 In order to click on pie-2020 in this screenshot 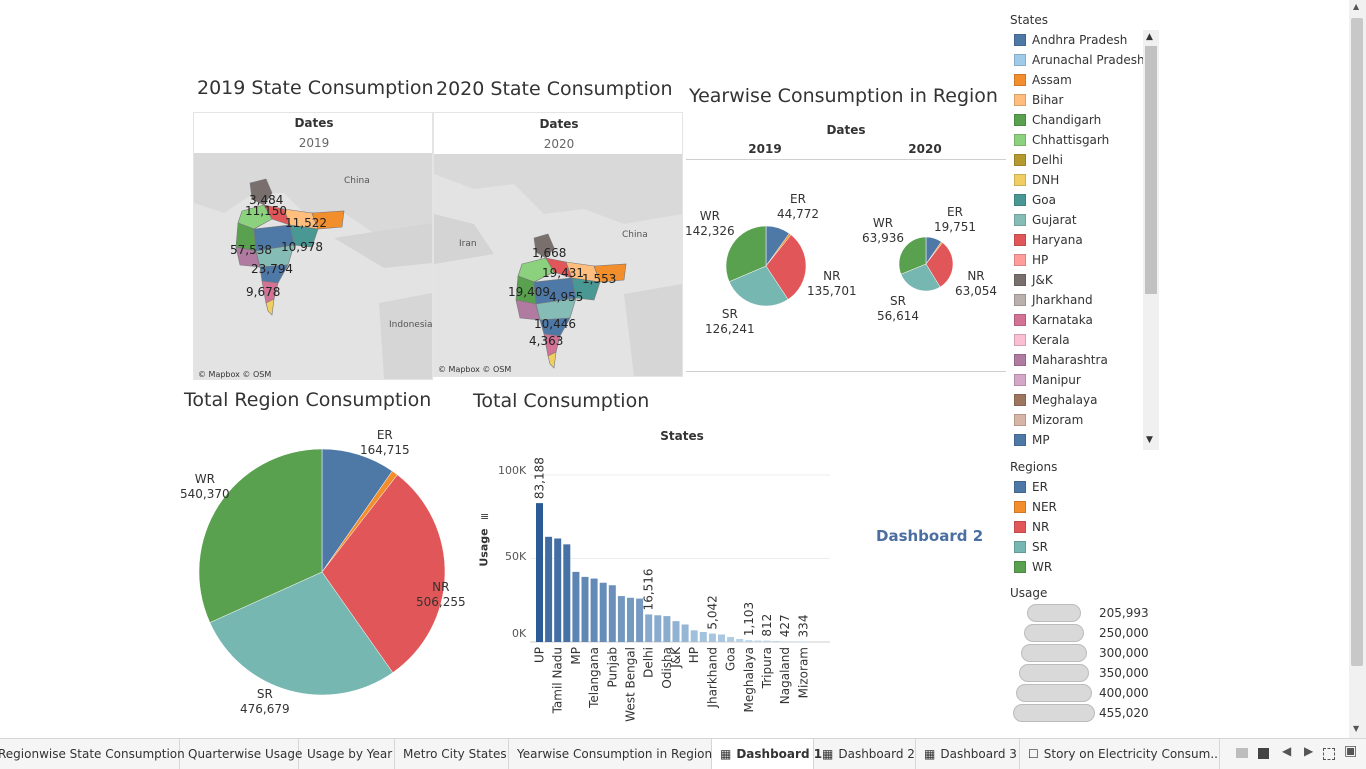, I will do `click(926, 264)`.